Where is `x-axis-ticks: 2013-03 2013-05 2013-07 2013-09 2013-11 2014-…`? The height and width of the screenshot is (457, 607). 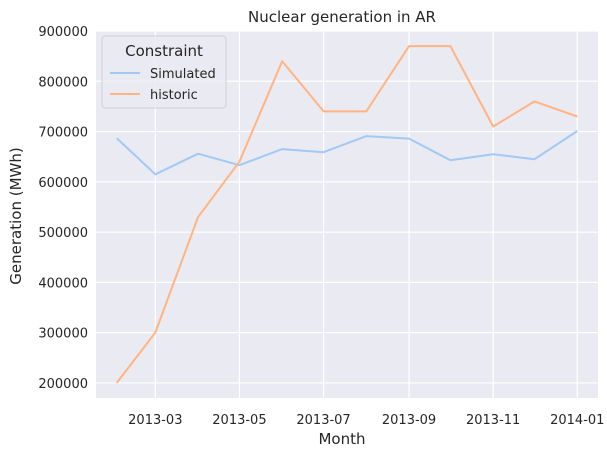 x-axis-ticks: 2013-03 2013-05 2013-07 2013-09 2013-11 2014-… is located at coordinates (366, 420).